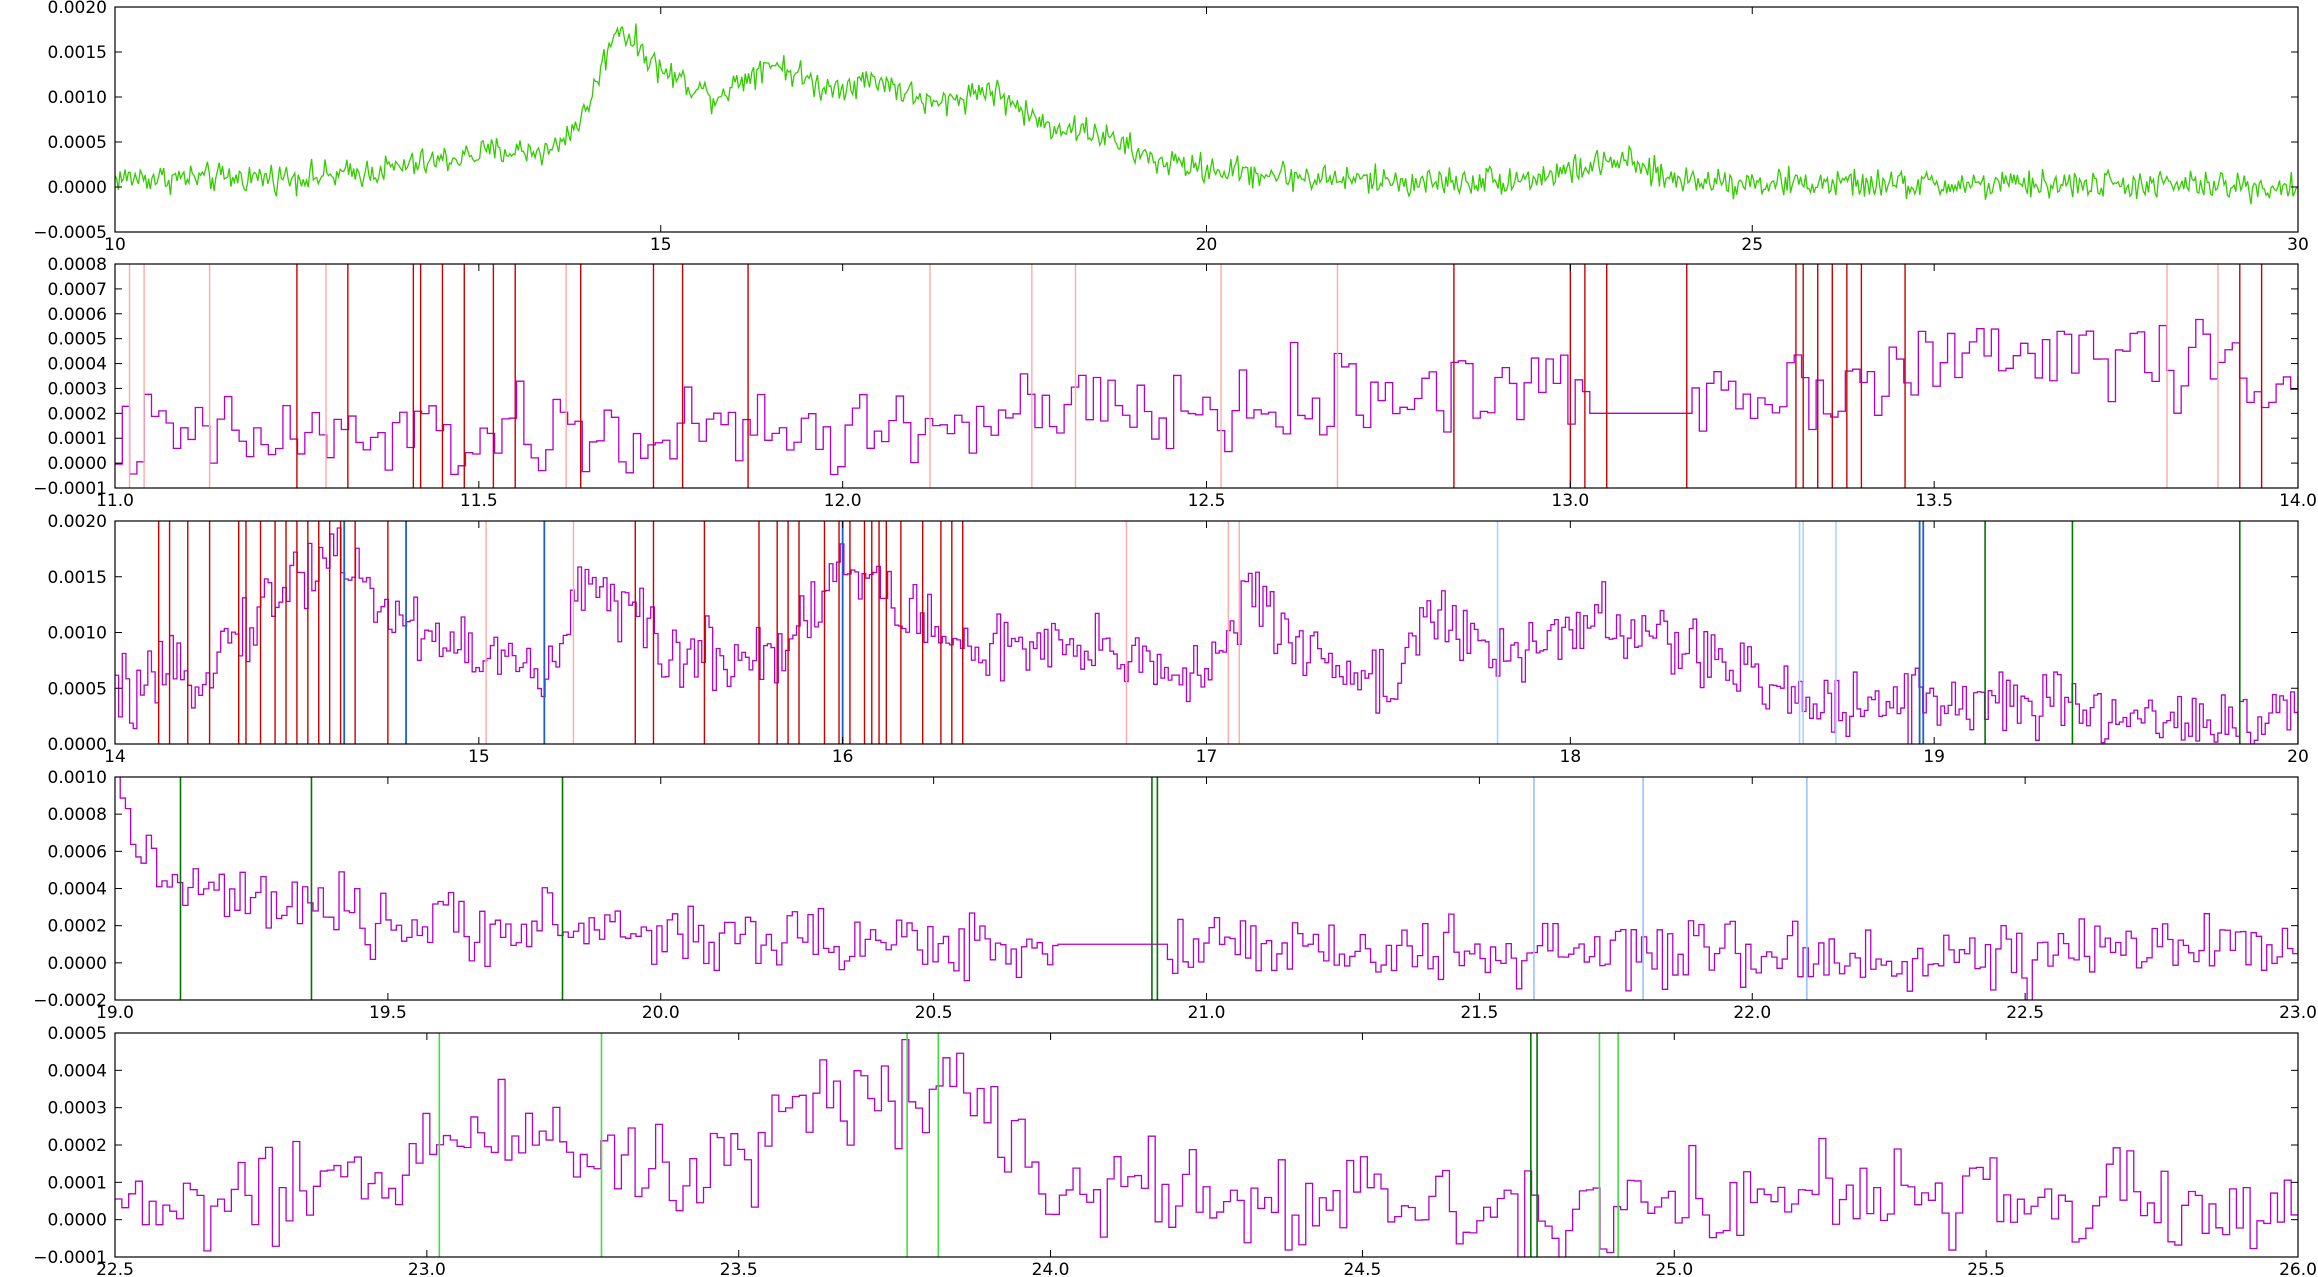 The height and width of the screenshot is (1277, 2318). What do you see at coordinates (739, 1268) in the screenshot?
I see `x-tick-label: 23.5` at bounding box center [739, 1268].